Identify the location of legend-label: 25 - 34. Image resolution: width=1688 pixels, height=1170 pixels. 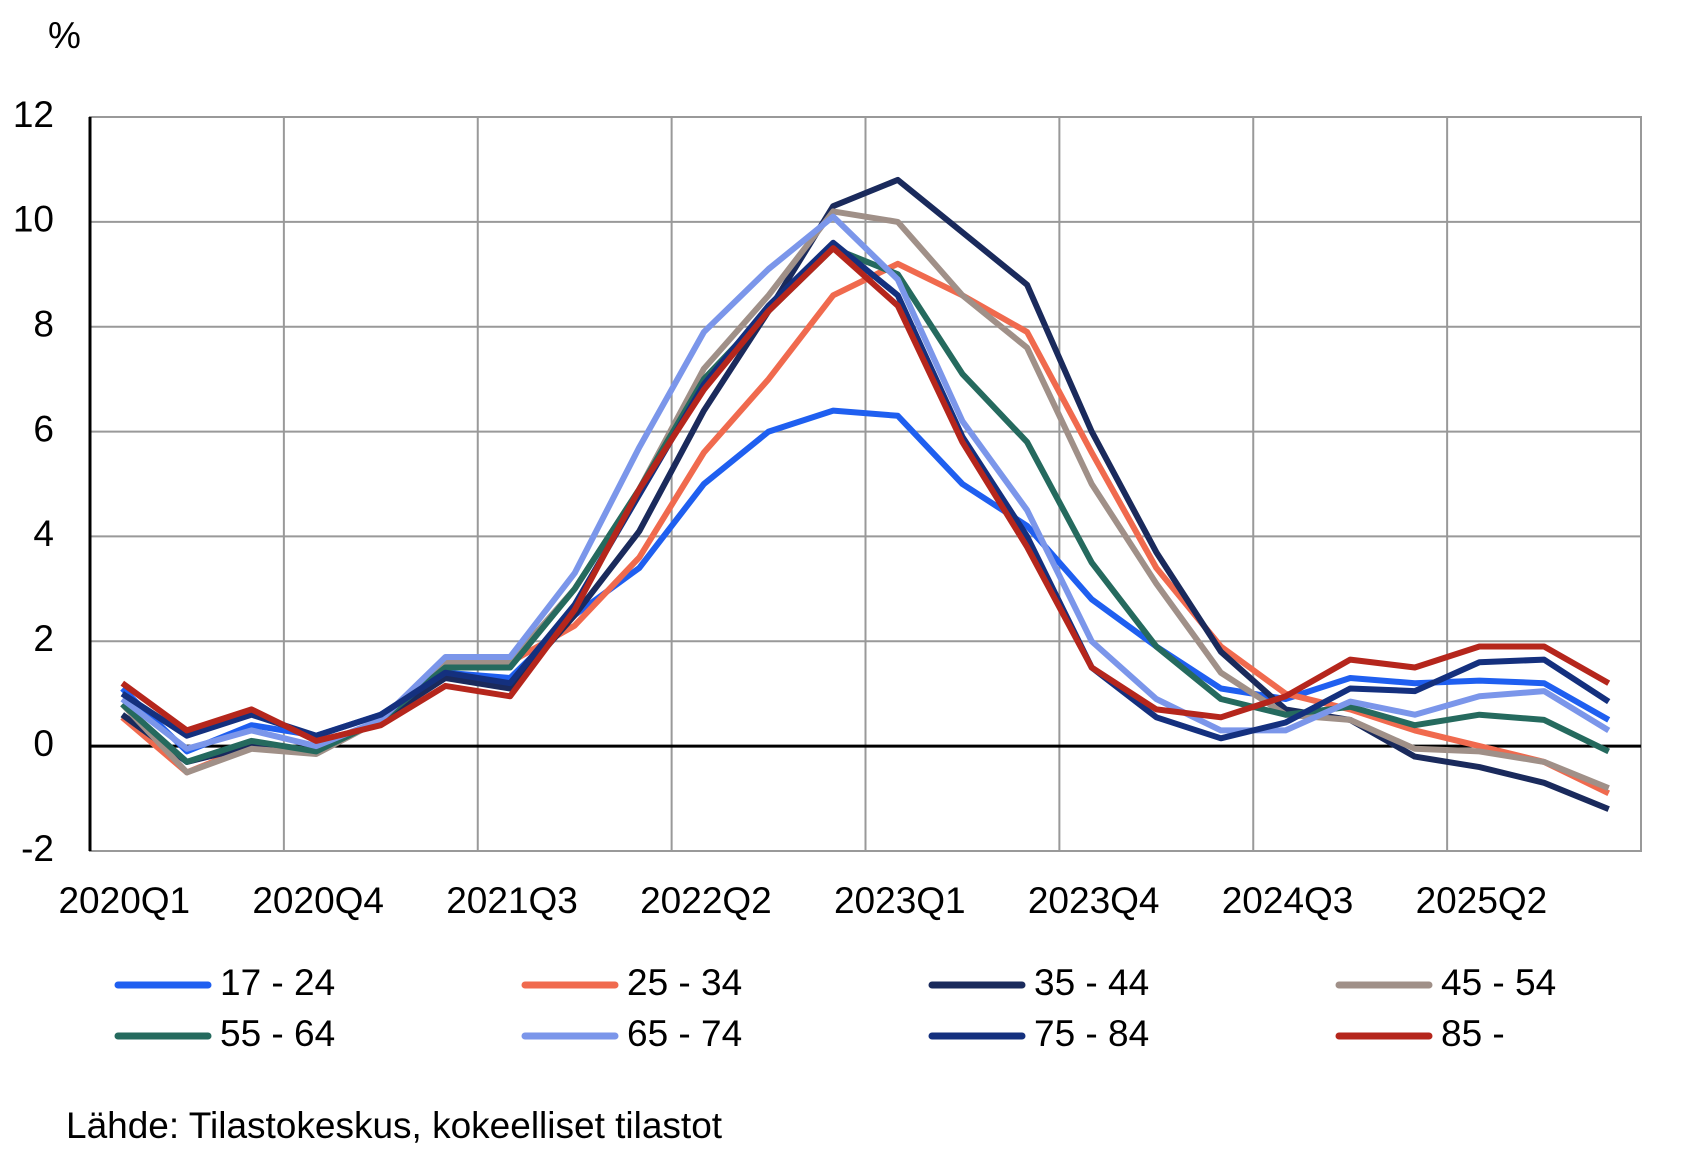
(684, 982).